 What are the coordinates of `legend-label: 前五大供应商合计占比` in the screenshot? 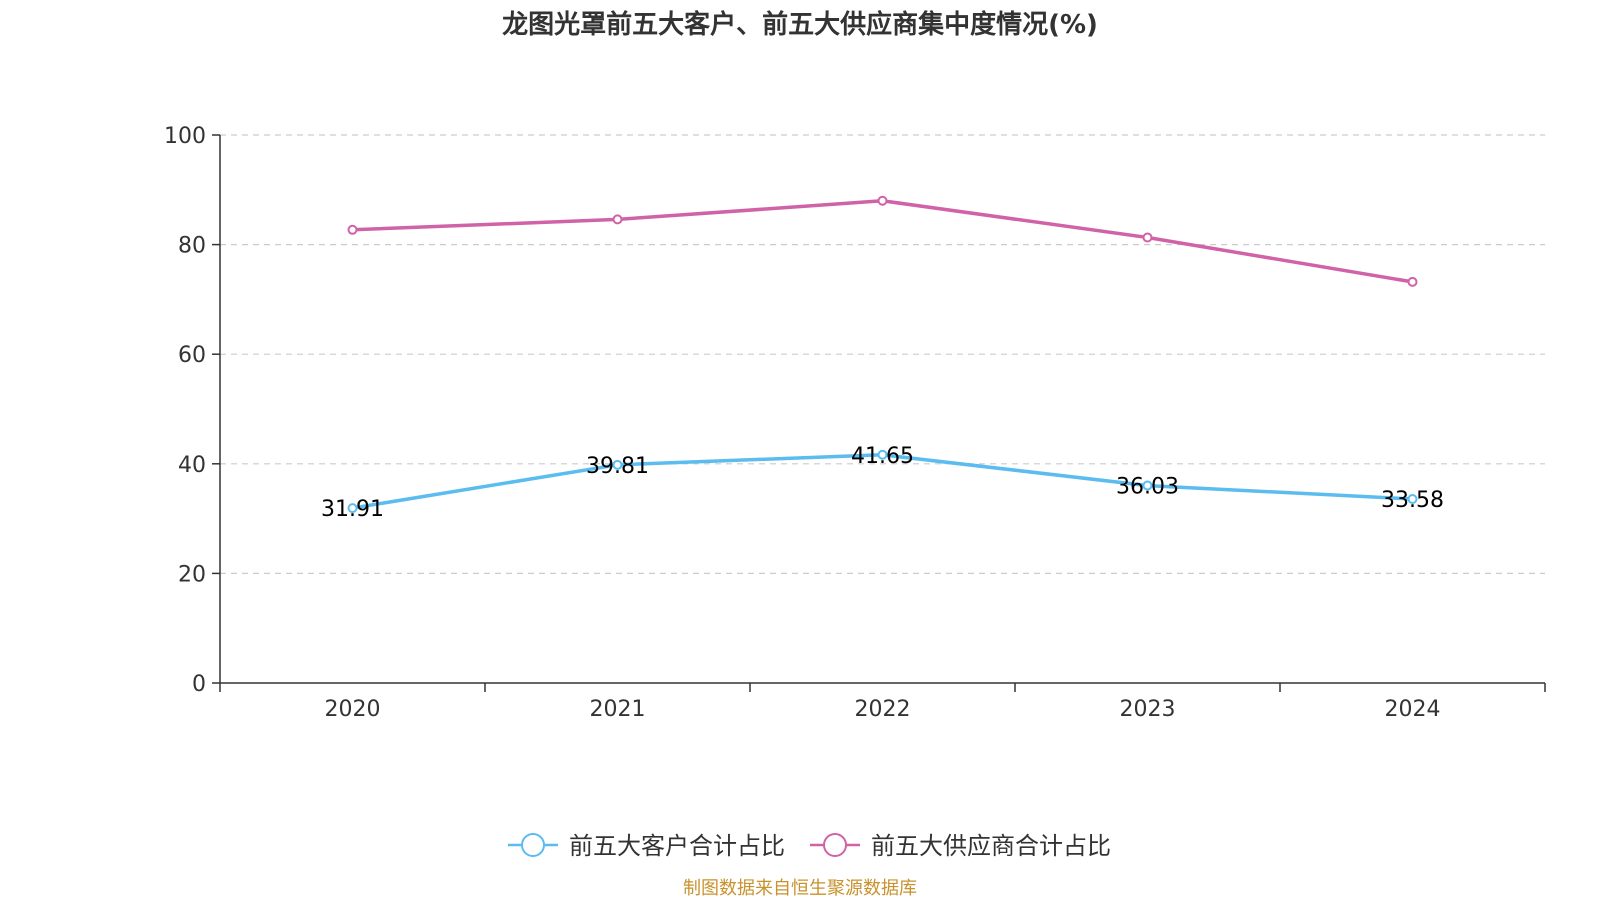 It's located at (991, 846).